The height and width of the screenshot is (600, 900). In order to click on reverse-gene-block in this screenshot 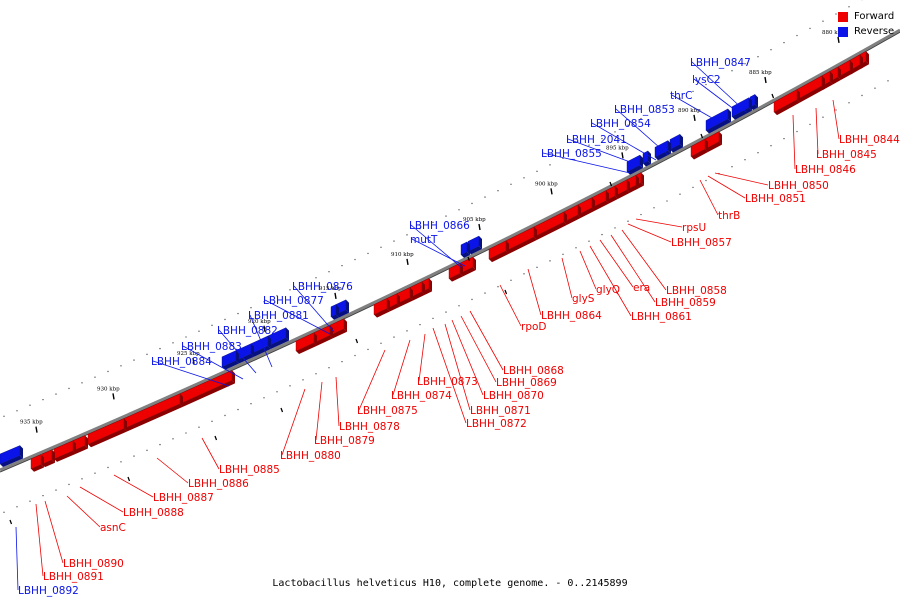, I will do `click(646, 158)`.